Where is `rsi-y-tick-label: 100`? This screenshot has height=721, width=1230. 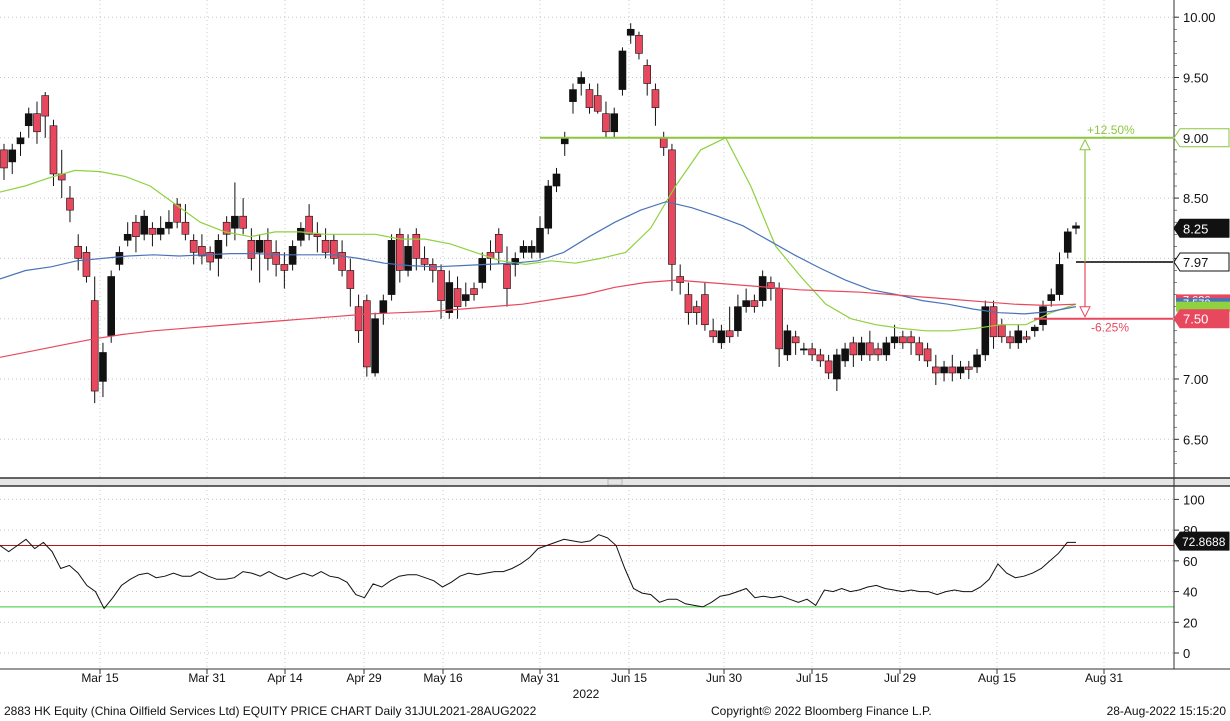
rsi-y-tick-label: 100 is located at coordinates (1194, 499).